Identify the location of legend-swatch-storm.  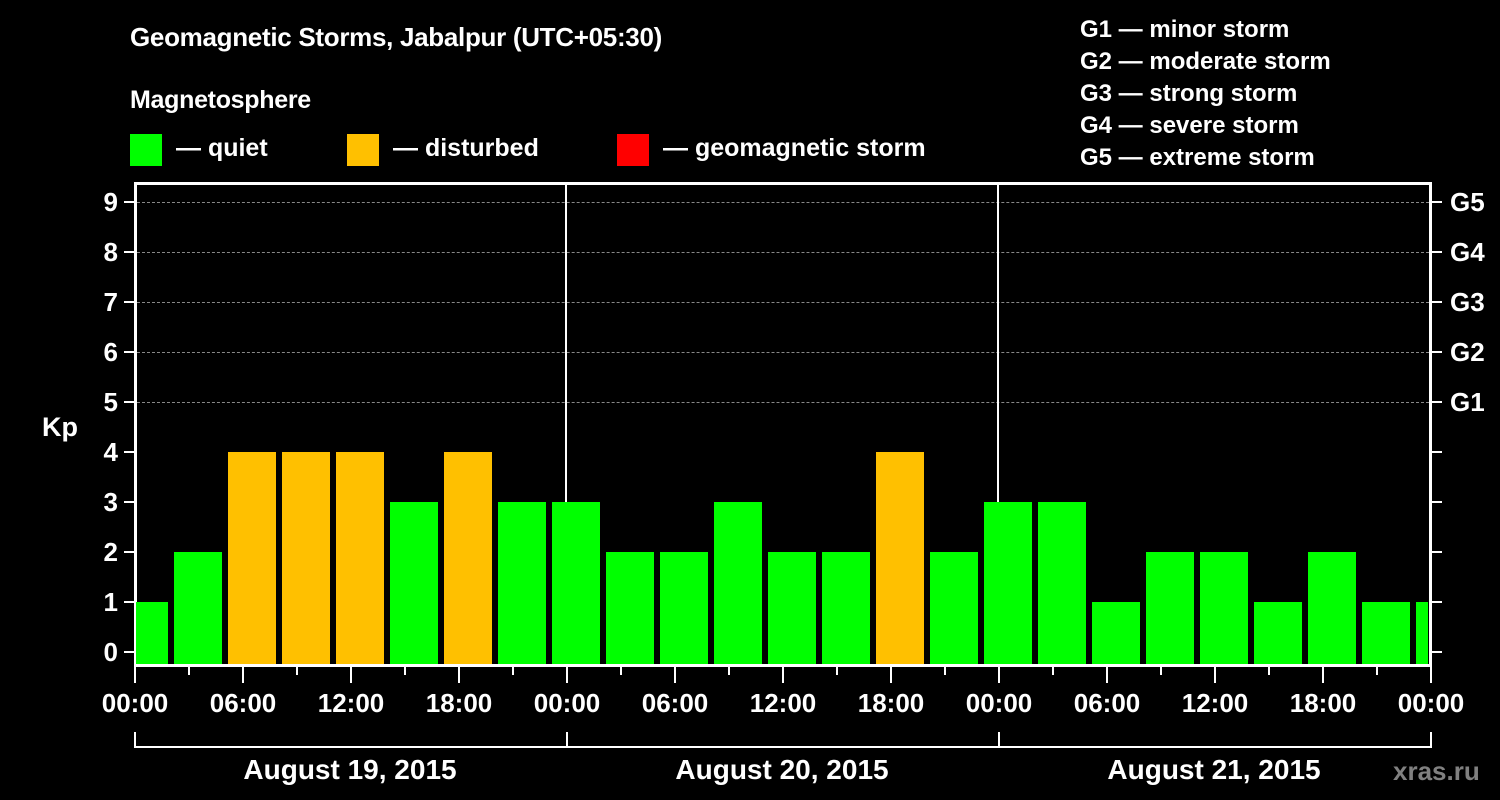
(633, 150).